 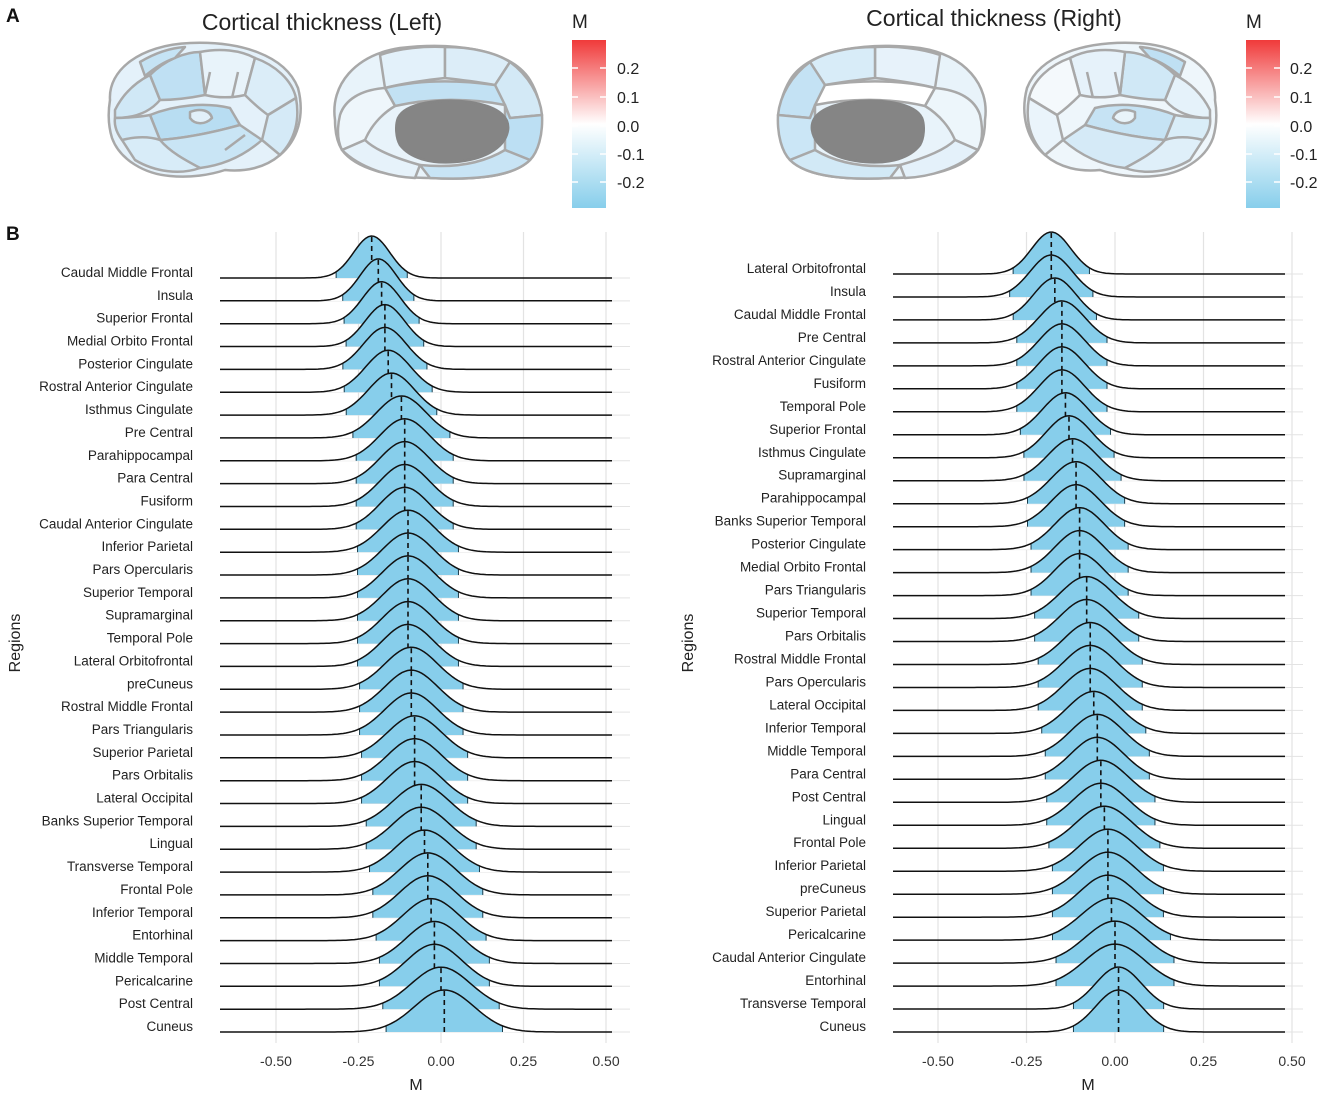 What do you see at coordinates (829, 842) in the screenshot?
I see `region-label: Frontal Pole` at bounding box center [829, 842].